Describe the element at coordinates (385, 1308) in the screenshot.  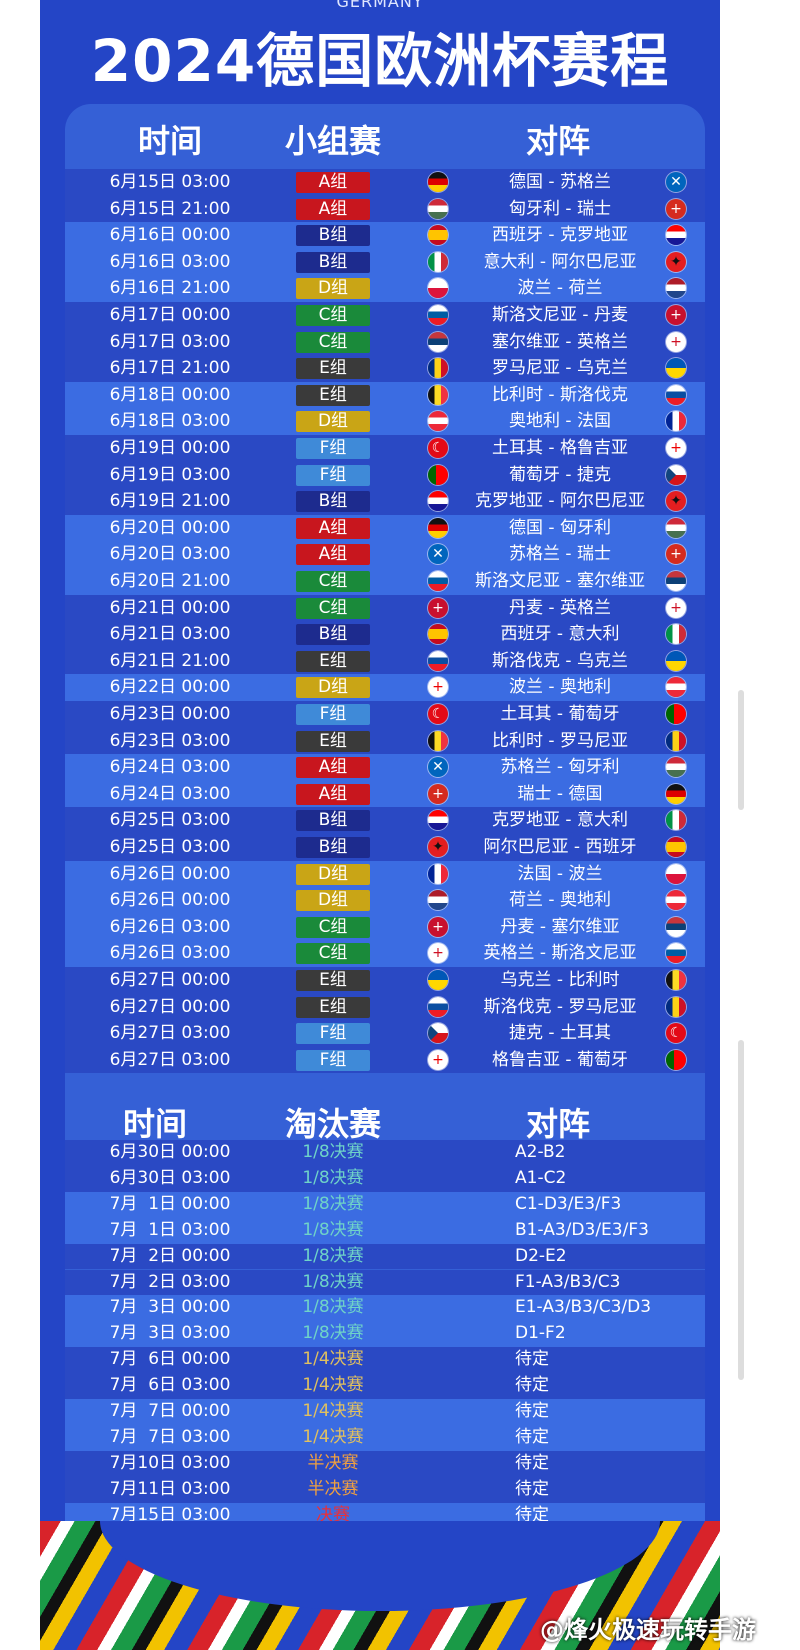
I see `knockout-row: 7月 3日 00:00 1/8决赛 E1-A3/B3/C3/D3` at that location.